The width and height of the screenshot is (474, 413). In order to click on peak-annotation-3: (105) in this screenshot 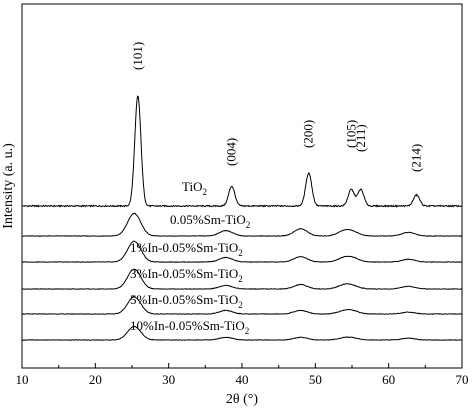, I will do `click(350, 134)`.